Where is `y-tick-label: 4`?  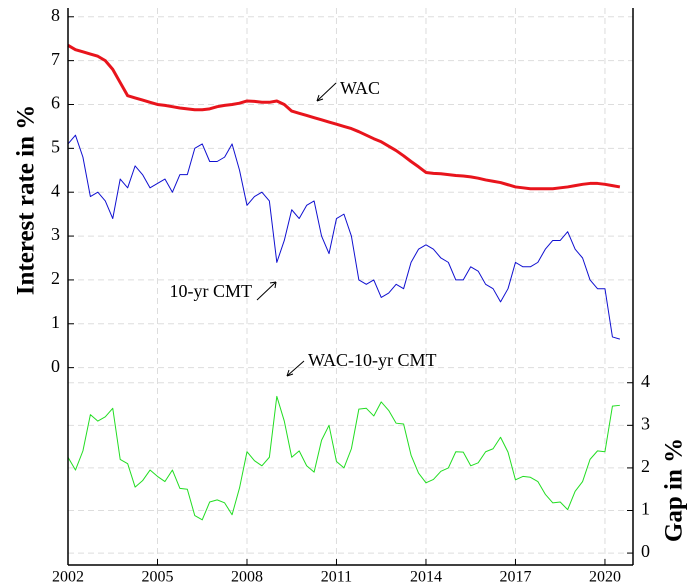
y-tick-label: 4 is located at coordinates (55, 190).